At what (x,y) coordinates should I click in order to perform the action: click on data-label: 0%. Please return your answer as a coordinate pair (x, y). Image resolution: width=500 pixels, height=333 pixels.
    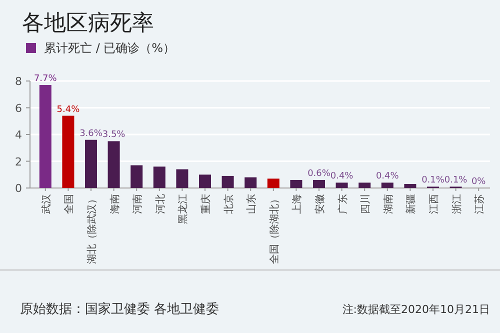
    Looking at the image, I should click on (478, 182).